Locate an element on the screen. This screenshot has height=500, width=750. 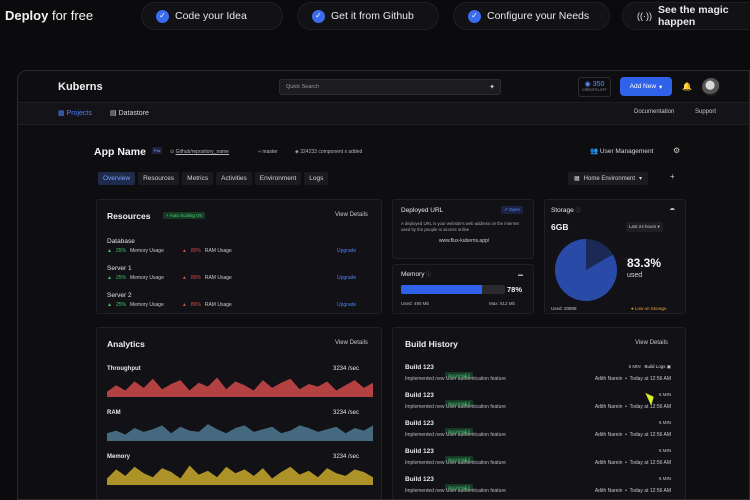
bell-icon: 🔔 is located at coordinates (687, 86).